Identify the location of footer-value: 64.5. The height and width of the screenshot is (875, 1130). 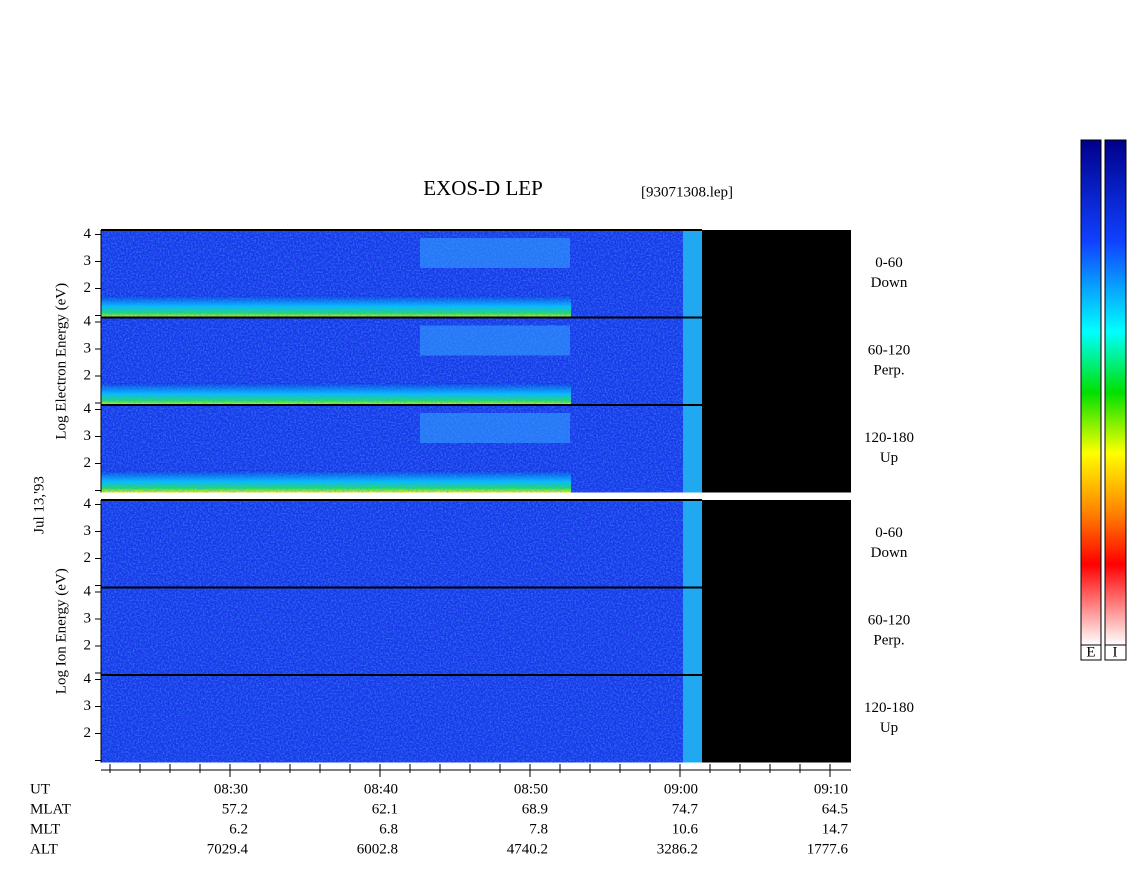
(835, 809).